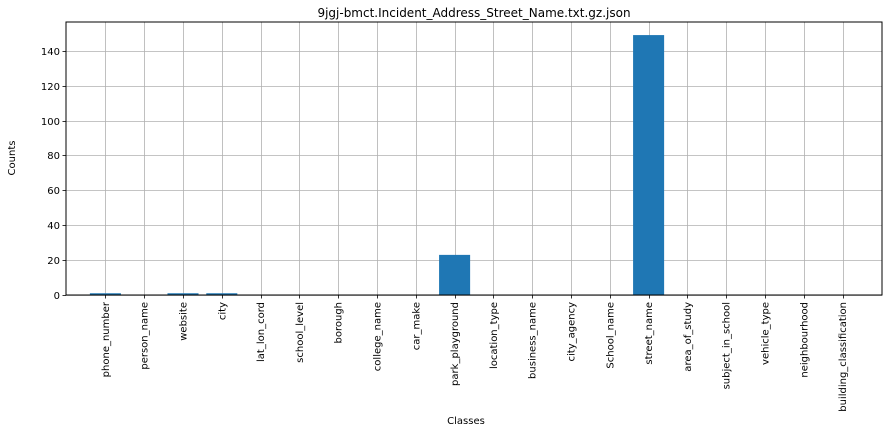 This screenshot has width=891, height=433. What do you see at coordinates (339, 323) in the screenshot?
I see `x-tick-label: borough` at bounding box center [339, 323].